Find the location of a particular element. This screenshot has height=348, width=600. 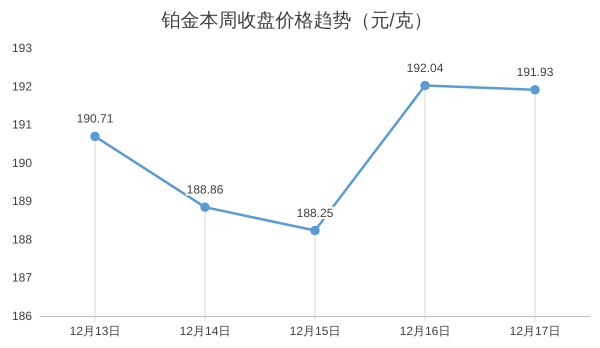

x-tick-label: 12月16日 is located at coordinates (425, 331).